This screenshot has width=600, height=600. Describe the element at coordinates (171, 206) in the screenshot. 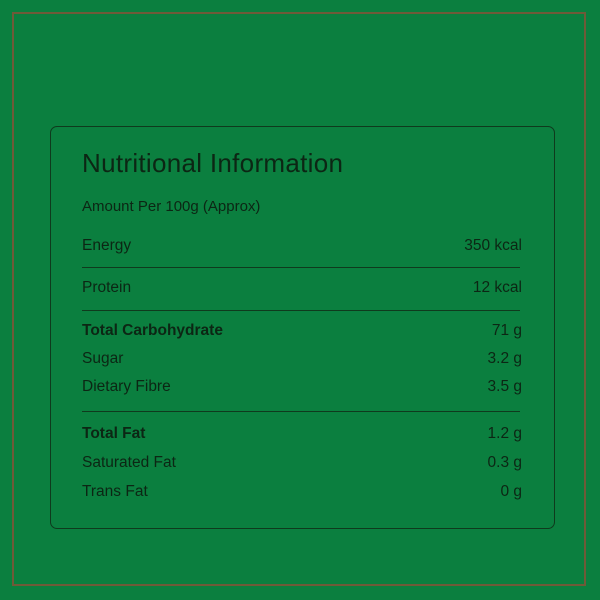

I see `serving-subtitle: Amount Per 100g (Approx)` at that location.